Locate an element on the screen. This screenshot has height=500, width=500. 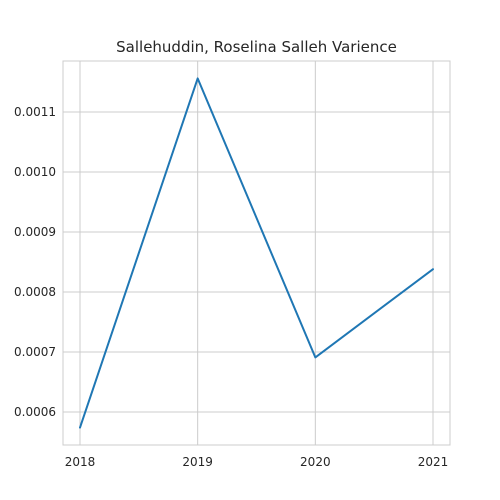
x-tick-label: 2018 is located at coordinates (80, 462).